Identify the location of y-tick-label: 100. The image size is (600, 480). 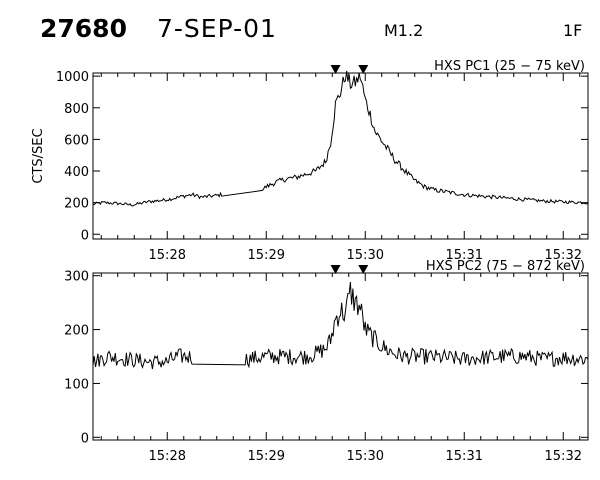
(76, 384).